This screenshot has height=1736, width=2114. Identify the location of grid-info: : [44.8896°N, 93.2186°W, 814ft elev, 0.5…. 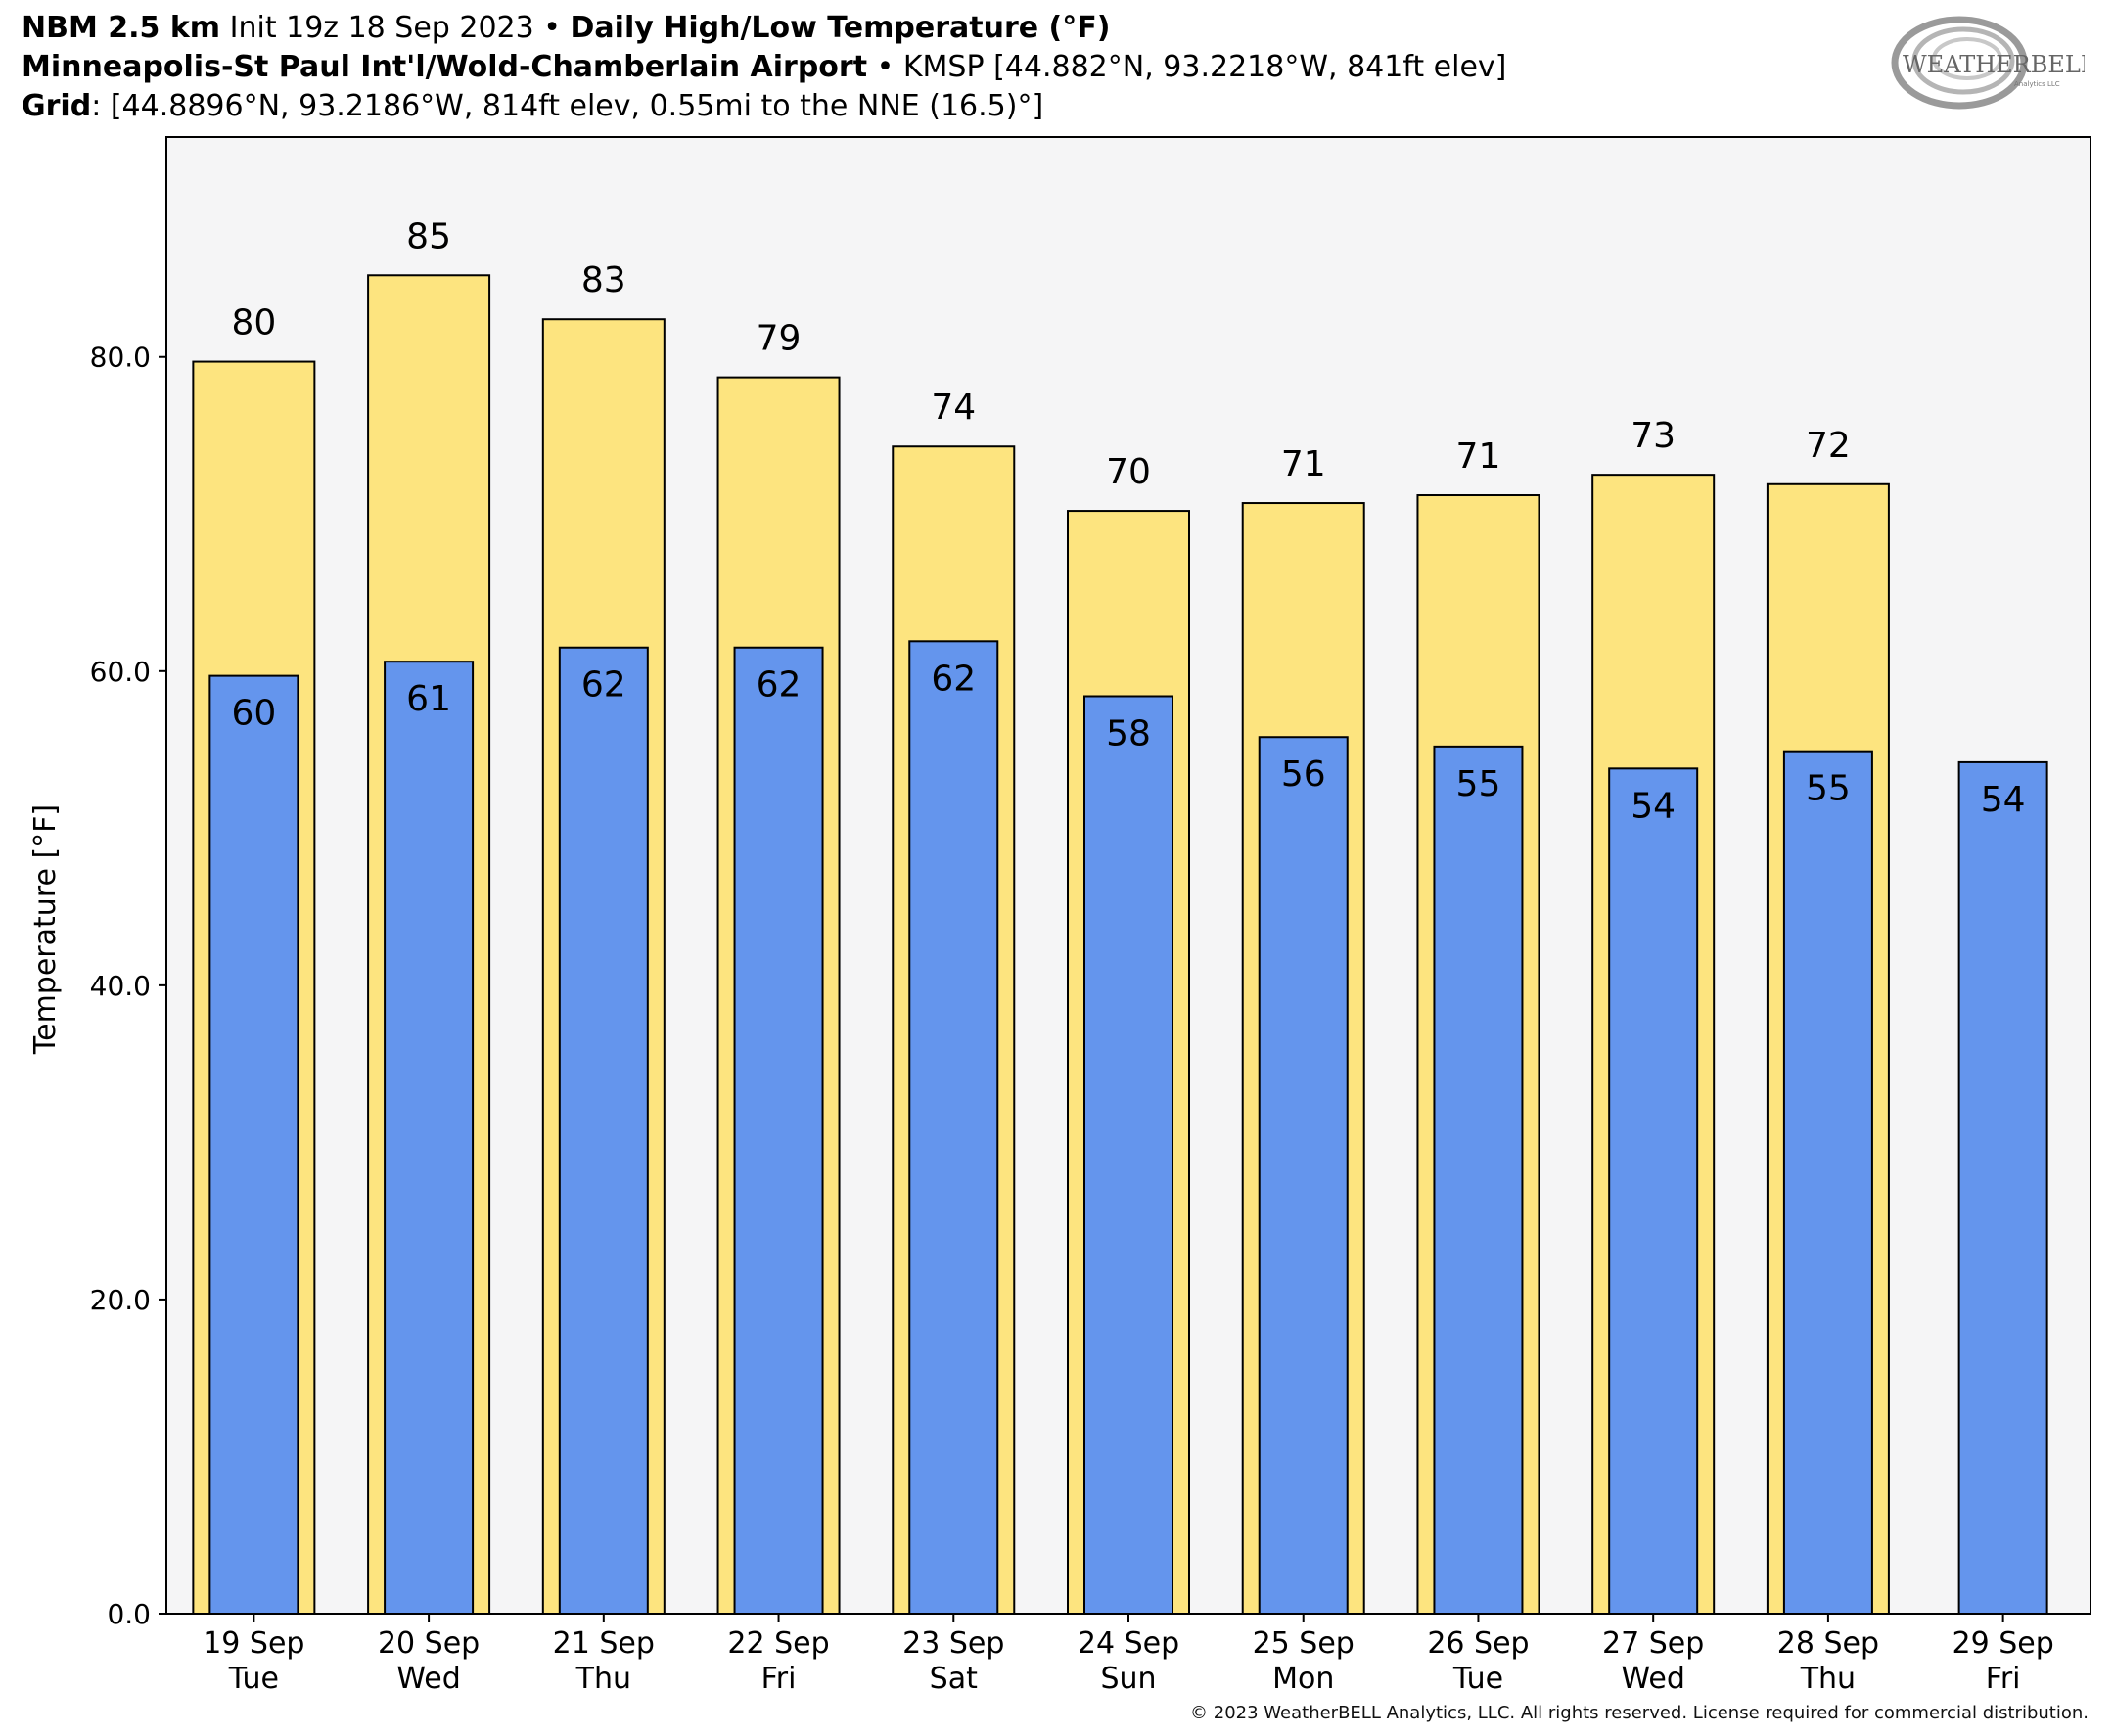
(567, 106).